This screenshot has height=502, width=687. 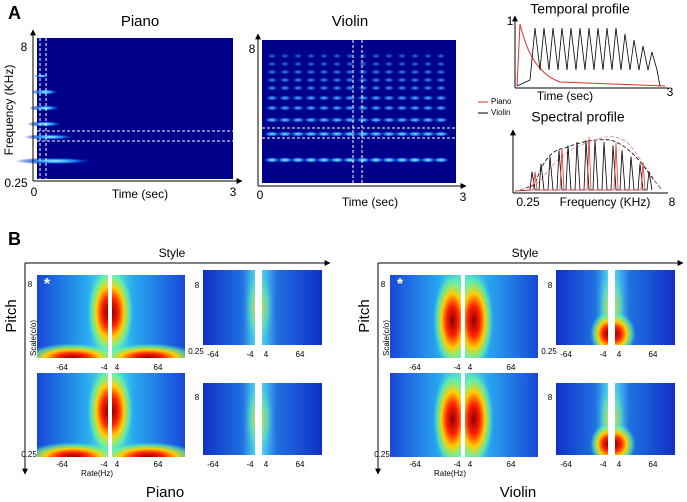 I want to click on dashed-guides, so click(x=359, y=111).